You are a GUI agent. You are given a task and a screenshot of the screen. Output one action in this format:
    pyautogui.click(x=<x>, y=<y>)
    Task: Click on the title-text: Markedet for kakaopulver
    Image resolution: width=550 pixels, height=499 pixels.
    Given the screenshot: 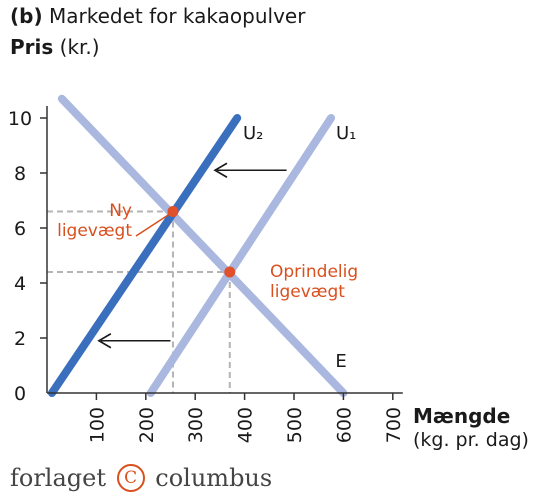 What is the action you would take?
    pyautogui.click(x=177, y=16)
    